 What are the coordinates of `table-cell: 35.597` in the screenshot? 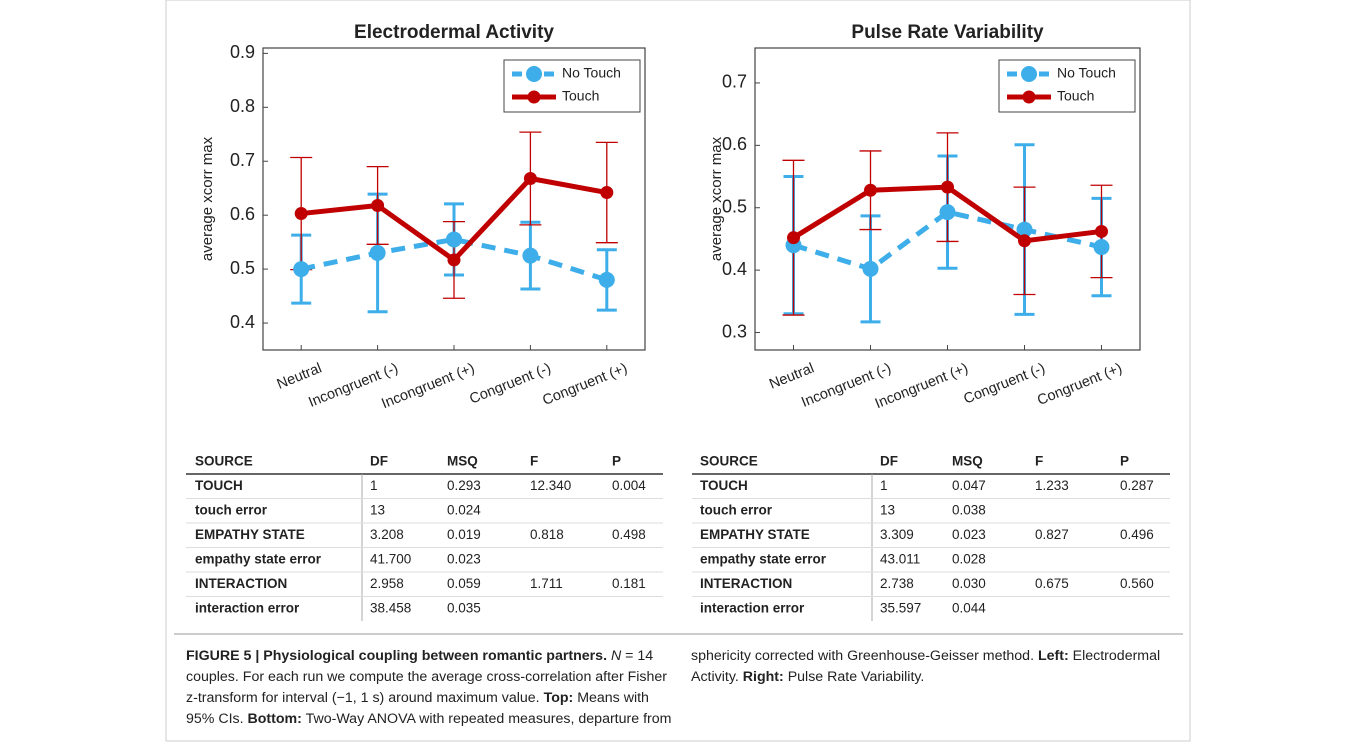 It's located at (900, 607).